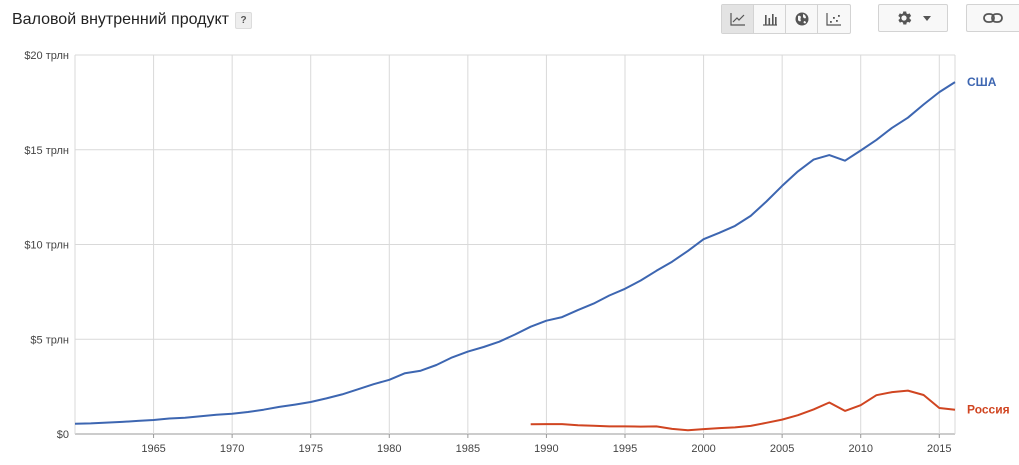 This screenshot has height=465, width=1019. What do you see at coordinates (913, 18) in the screenshot?
I see `settings-button` at bounding box center [913, 18].